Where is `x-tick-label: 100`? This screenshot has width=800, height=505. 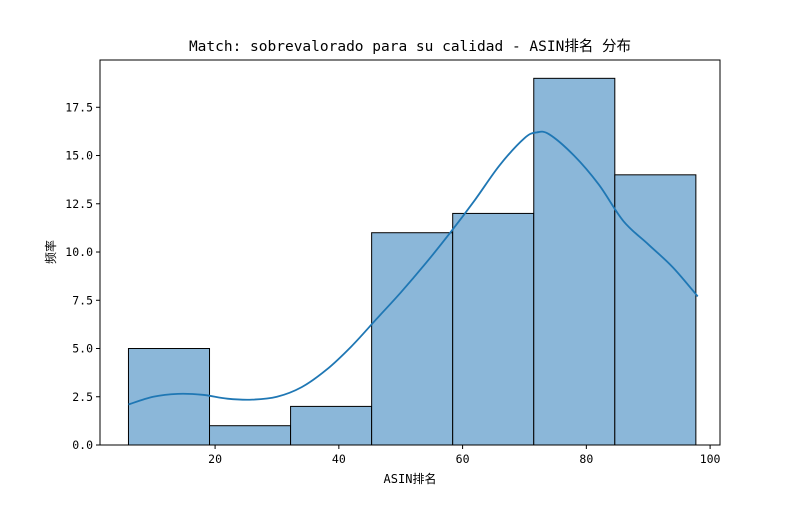 x-tick-label: 100 is located at coordinates (710, 459).